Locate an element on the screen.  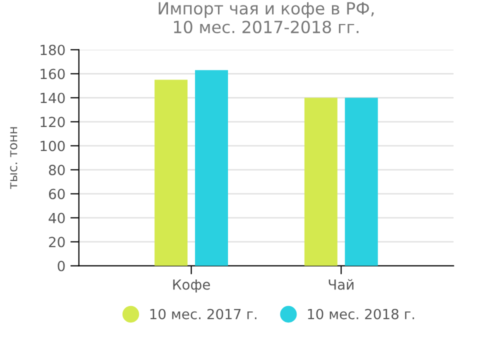
y-tick-label: 100 is located at coordinates (52, 146).